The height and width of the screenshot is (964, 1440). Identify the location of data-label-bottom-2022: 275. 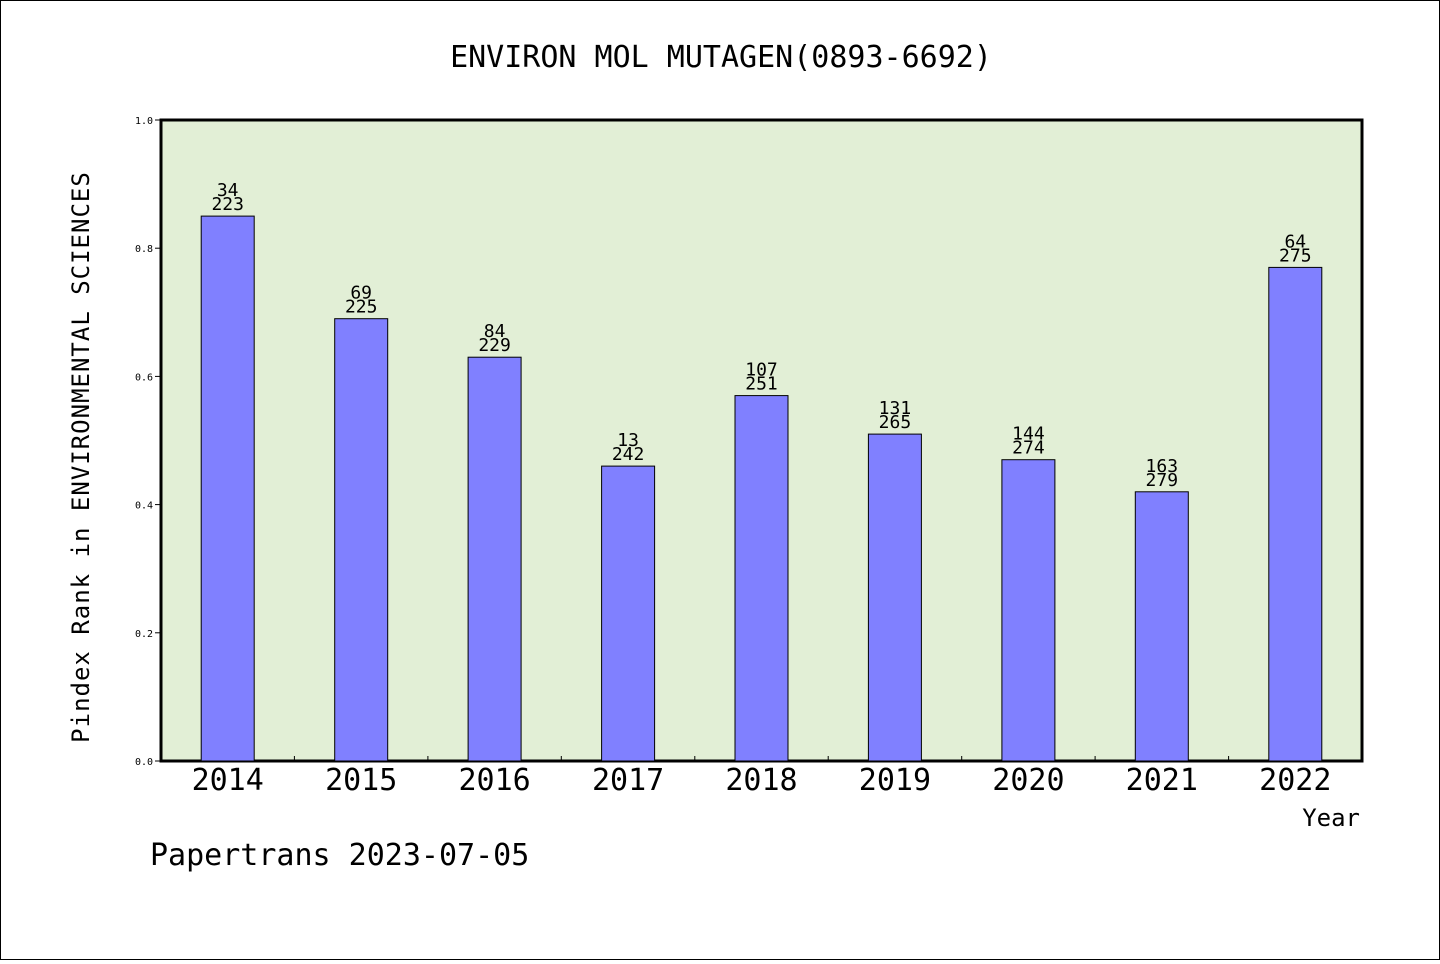
(1295, 255).